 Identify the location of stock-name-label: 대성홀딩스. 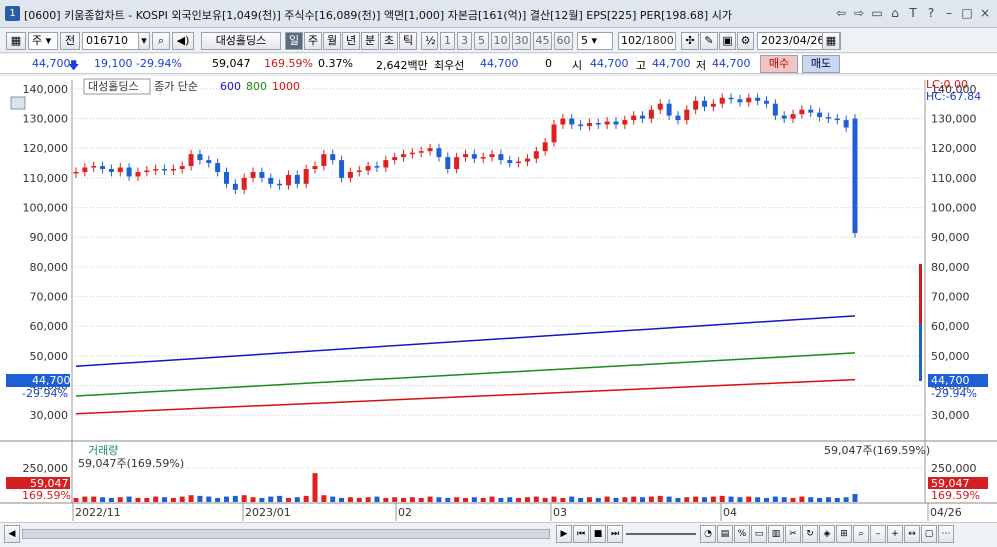
(241, 41).